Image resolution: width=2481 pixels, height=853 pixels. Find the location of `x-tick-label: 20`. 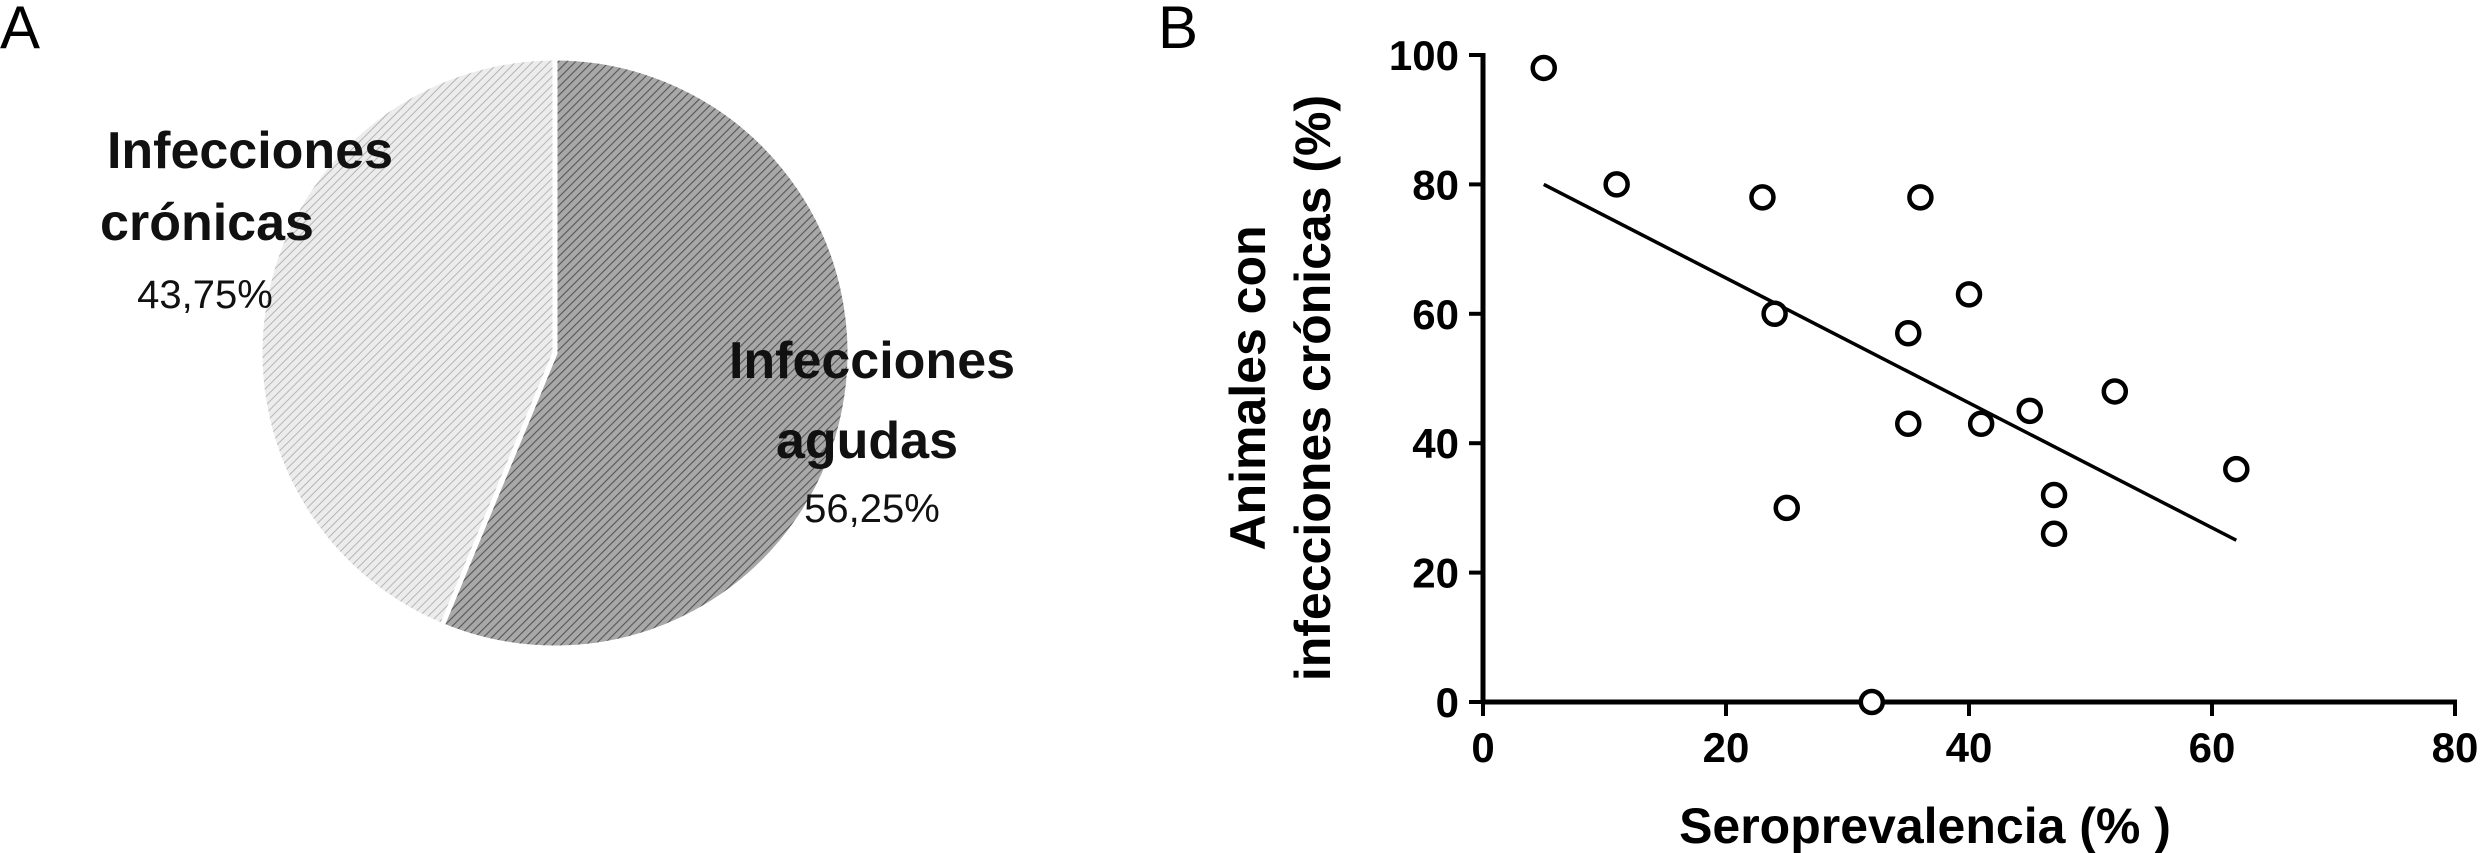

x-tick-label: 20 is located at coordinates (1726, 747).